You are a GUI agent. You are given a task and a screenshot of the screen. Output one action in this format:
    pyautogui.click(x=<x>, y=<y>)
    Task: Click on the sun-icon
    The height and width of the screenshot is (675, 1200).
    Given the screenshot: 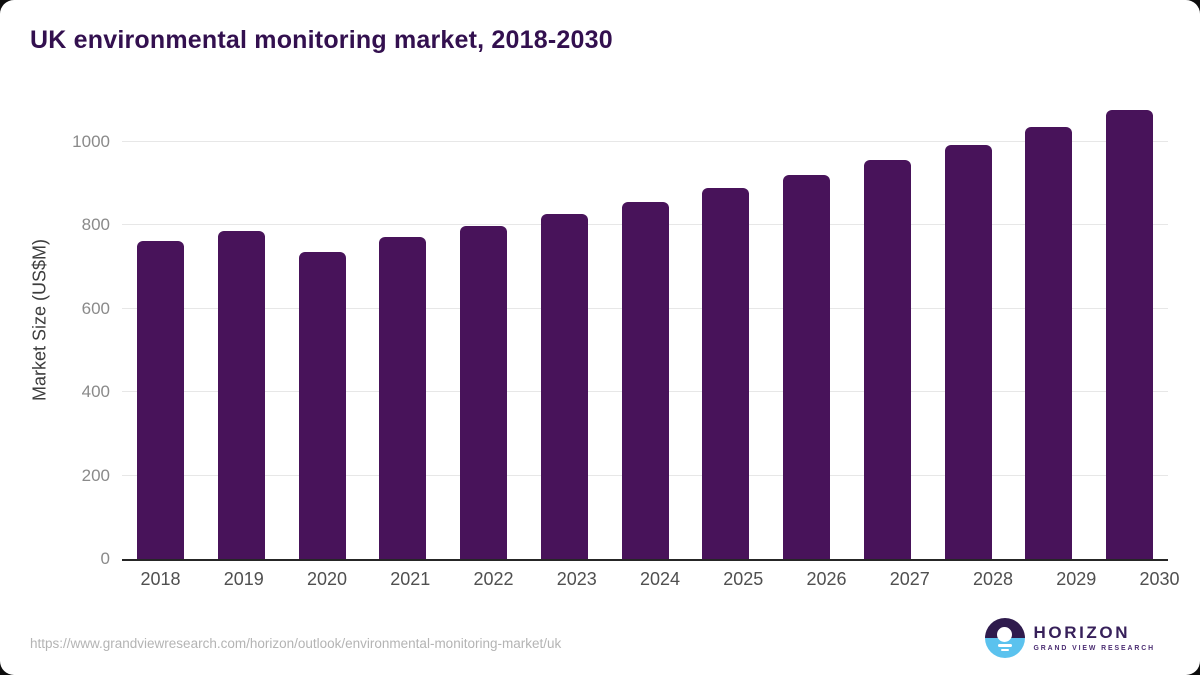 What is the action you would take?
    pyautogui.click(x=1005, y=634)
    